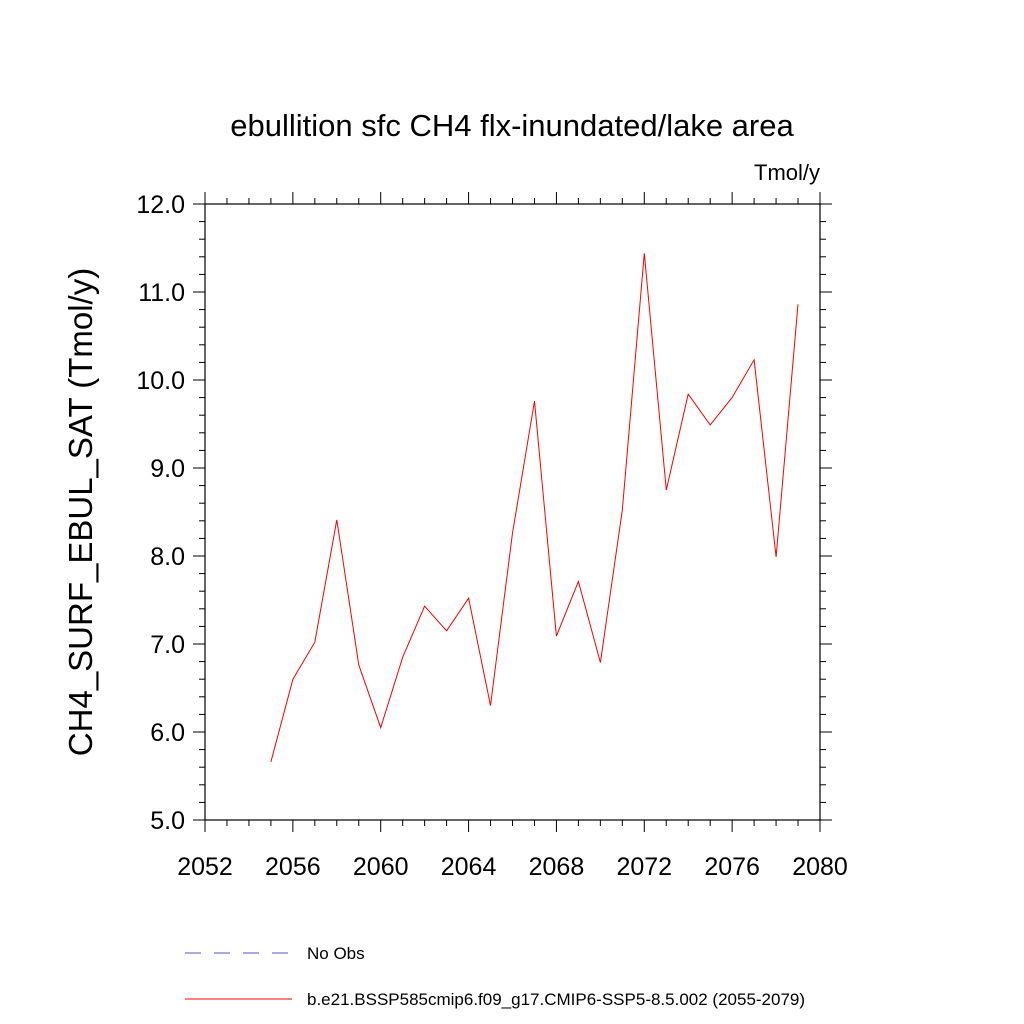 Image resolution: width=1024 pixels, height=1024 pixels. Describe the element at coordinates (167, 469) in the screenshot. I see `y-tick-label: 9.0` at that location.